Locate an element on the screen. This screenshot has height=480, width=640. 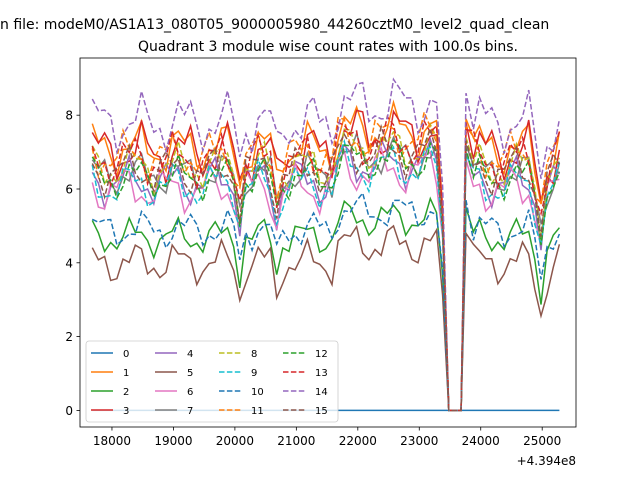
legend-box is located at coordinates (212, 381).